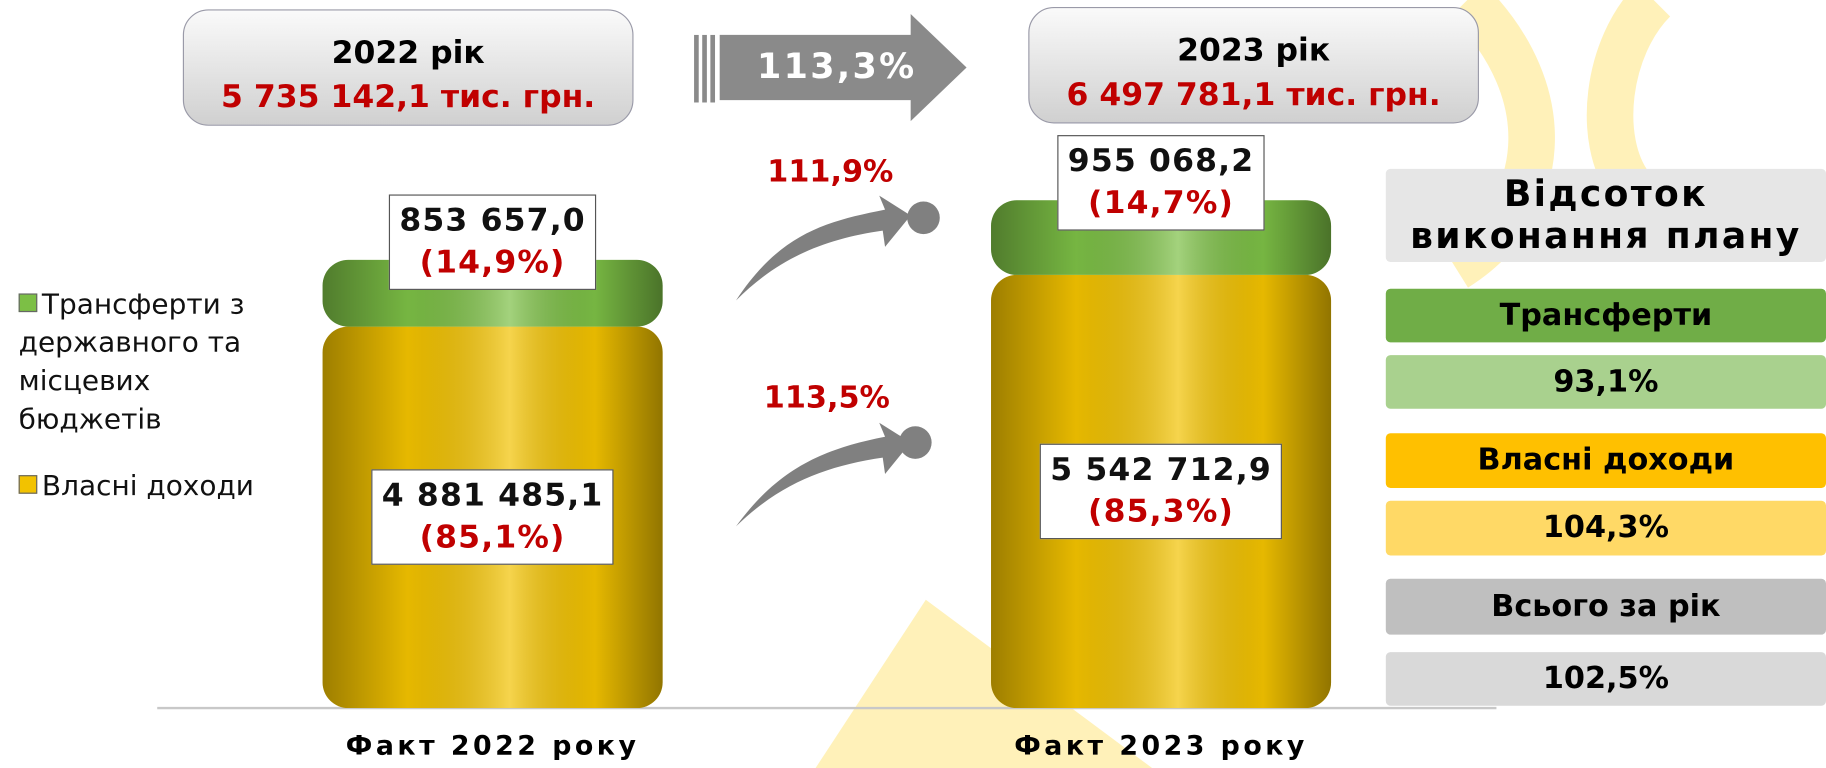 The width and height of the screenshot is (1826, 768). What do you see at coordinates (1161, 746) in the screenshot?
I see `x-tick-label: Факт 2023 року` at bounding box center [1161, 746].